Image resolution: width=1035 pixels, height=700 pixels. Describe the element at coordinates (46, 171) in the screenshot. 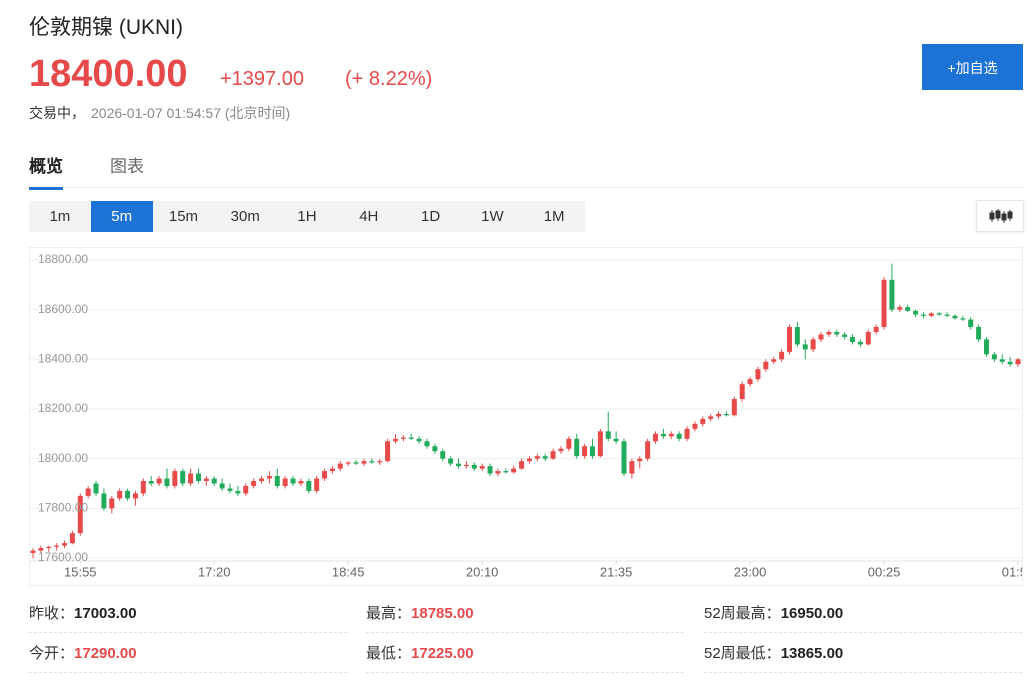

I see `tab: 概览` at that location.